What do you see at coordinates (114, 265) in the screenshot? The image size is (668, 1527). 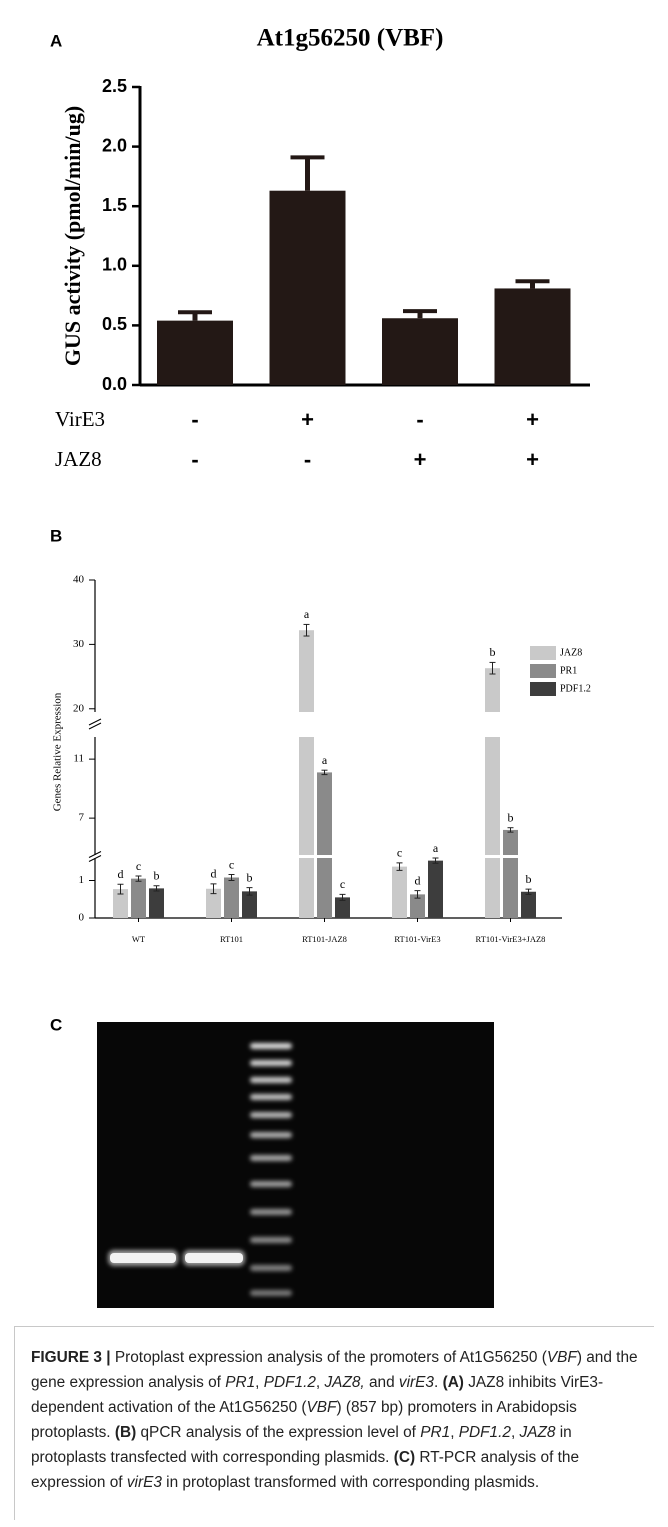 I see `y-tick-label: 1.0` at bounding box center [114, 265].